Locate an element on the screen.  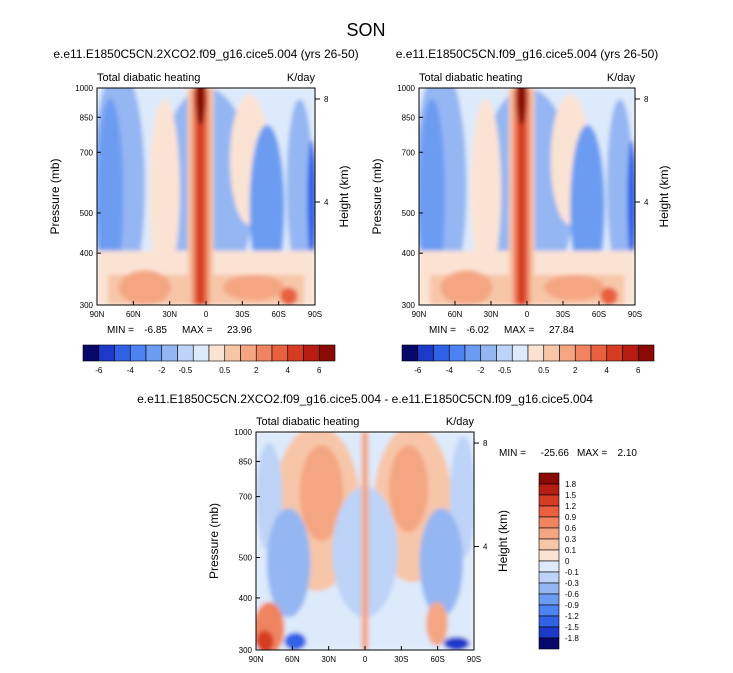
cool-south is located at coordinates (619, 185).